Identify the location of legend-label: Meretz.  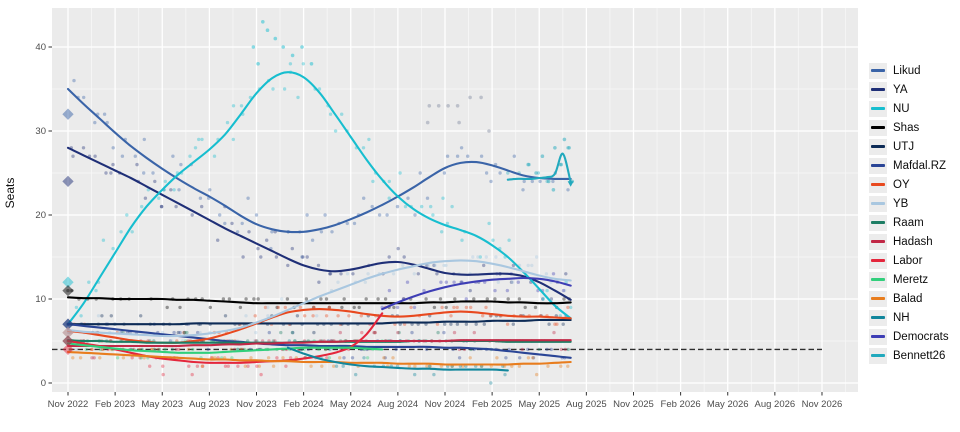
(911, 279).